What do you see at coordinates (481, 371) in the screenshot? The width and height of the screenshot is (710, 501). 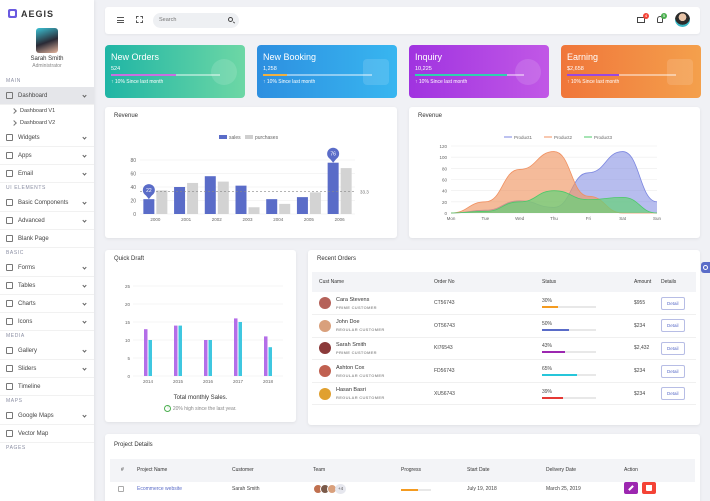 I see `order-number: FD56743` at bounding box center [481, 371].